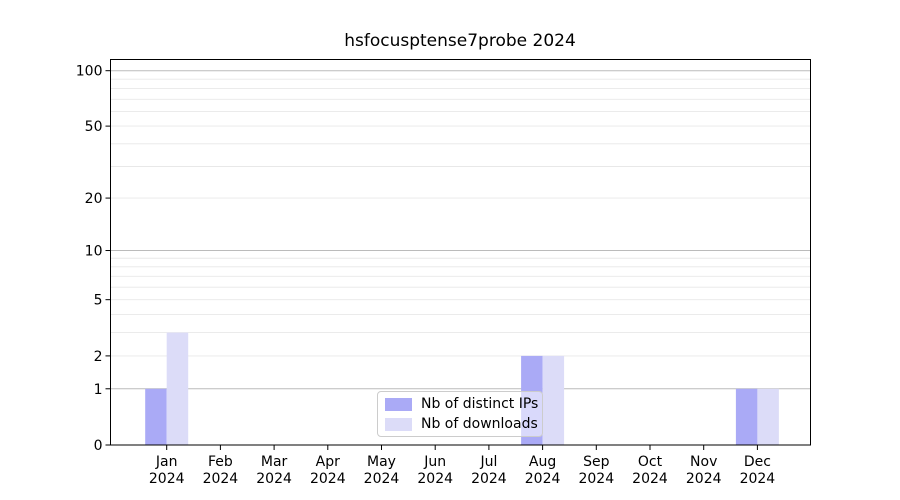 This screenshot has width=900, height=500. What do you see at coordinates (480, 404) in the screenshot?
I see `legend-label-distinct-ips: Nb of distinct IPs` at bounding box center [480, 404].